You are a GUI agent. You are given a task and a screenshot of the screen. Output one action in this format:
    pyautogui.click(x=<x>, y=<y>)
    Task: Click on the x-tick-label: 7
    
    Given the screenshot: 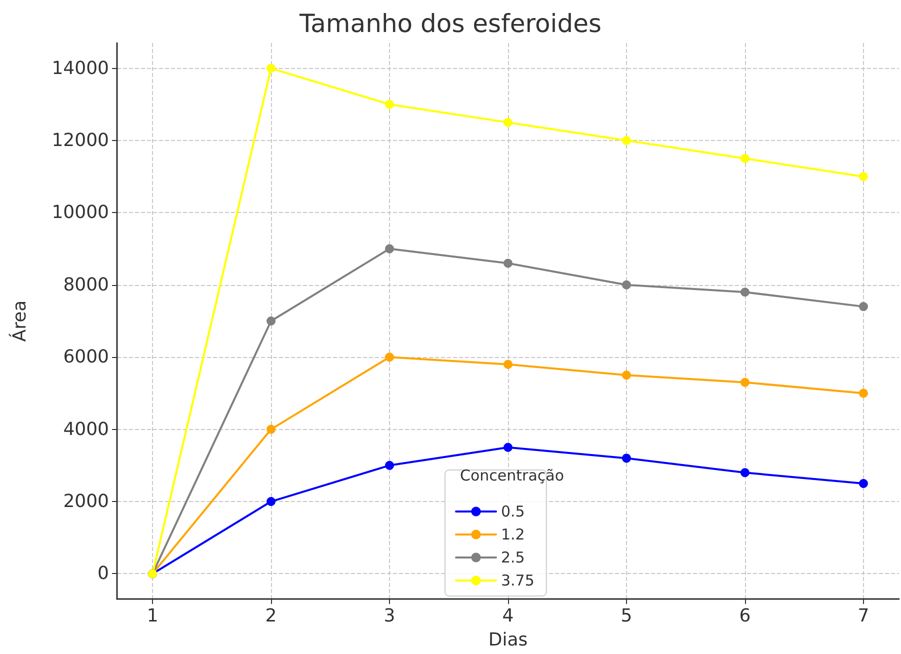 What is the action you would take?
    pyautogui.click(x=864, y=616)
    